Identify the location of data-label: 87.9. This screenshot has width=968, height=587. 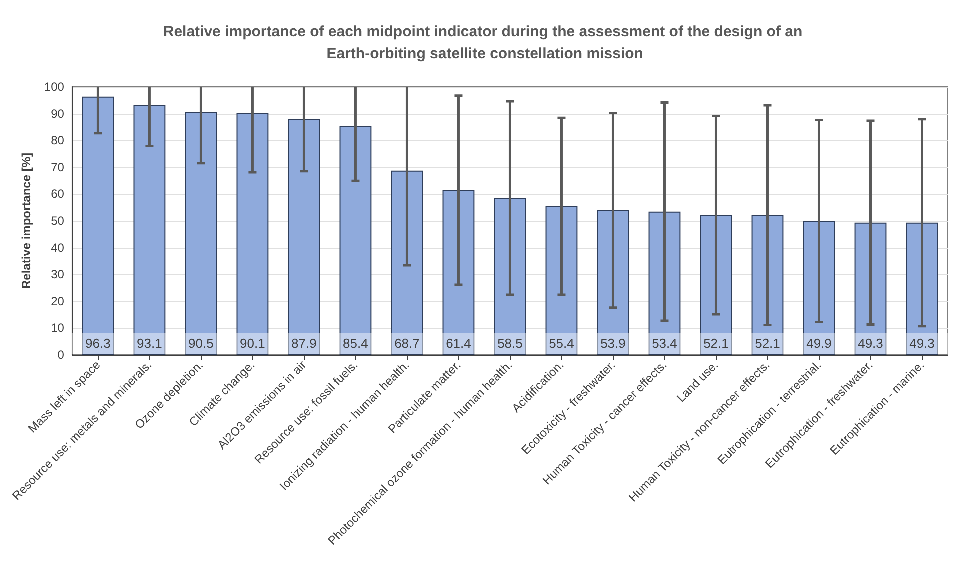
(304, 343).